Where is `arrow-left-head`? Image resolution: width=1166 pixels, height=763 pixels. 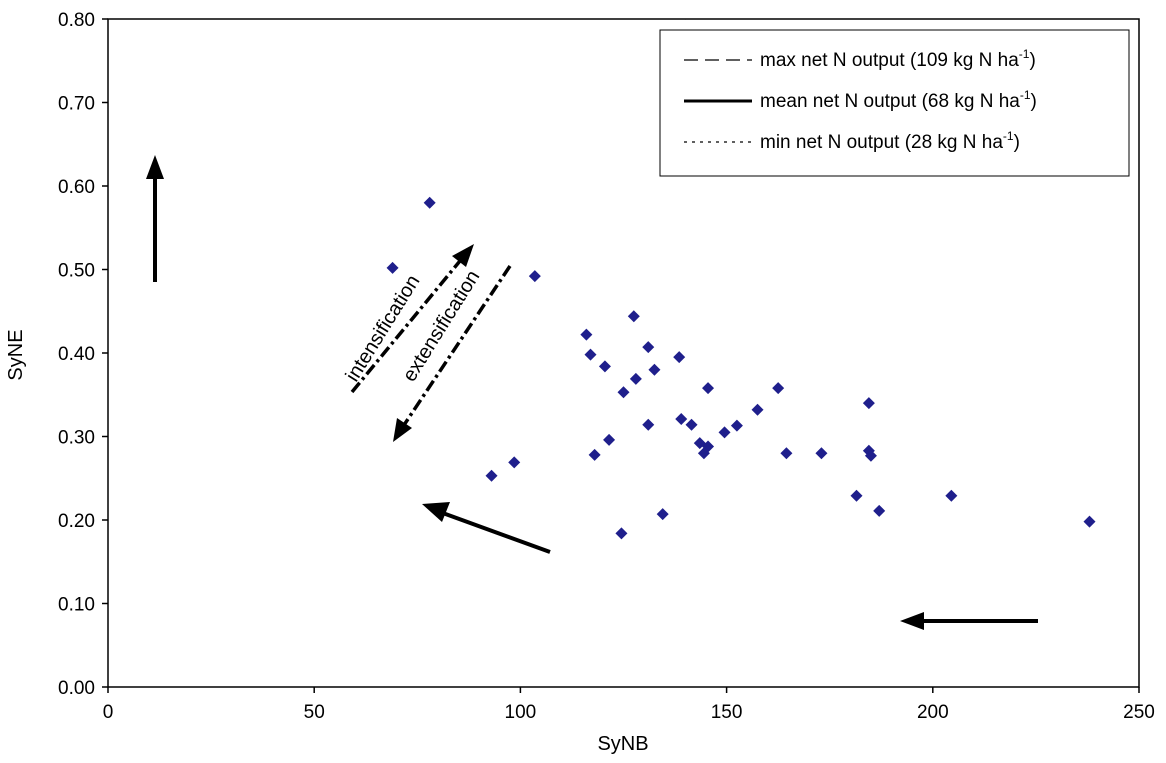 arrow-left-head is located at coordinates (912, 621).